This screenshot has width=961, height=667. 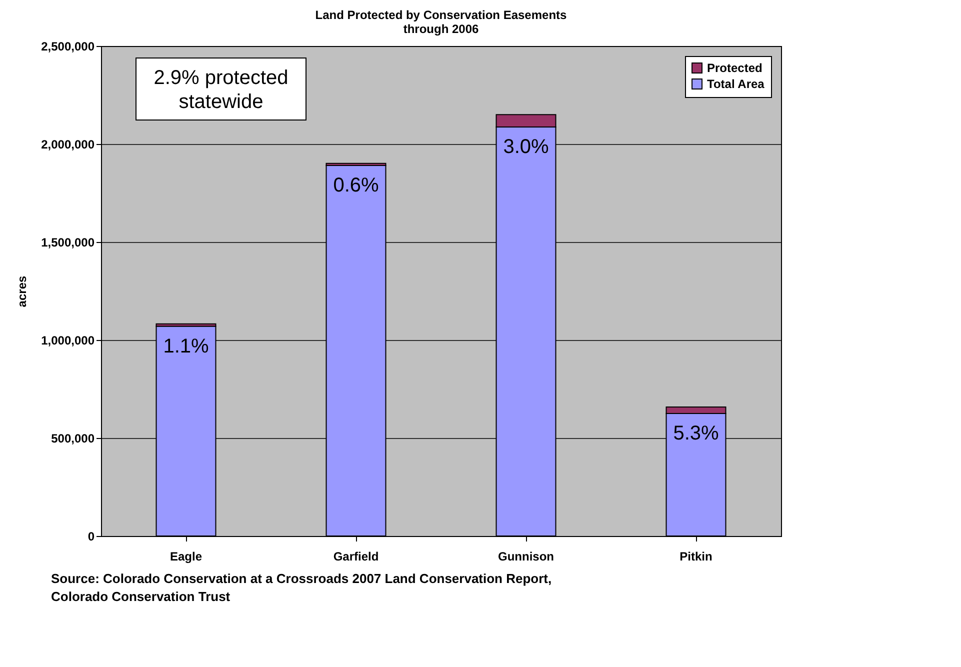 What do you see at coordinates (734, 68) in the screenshot?
I see `legend-label: Protected` at bounding box center [734, 68].